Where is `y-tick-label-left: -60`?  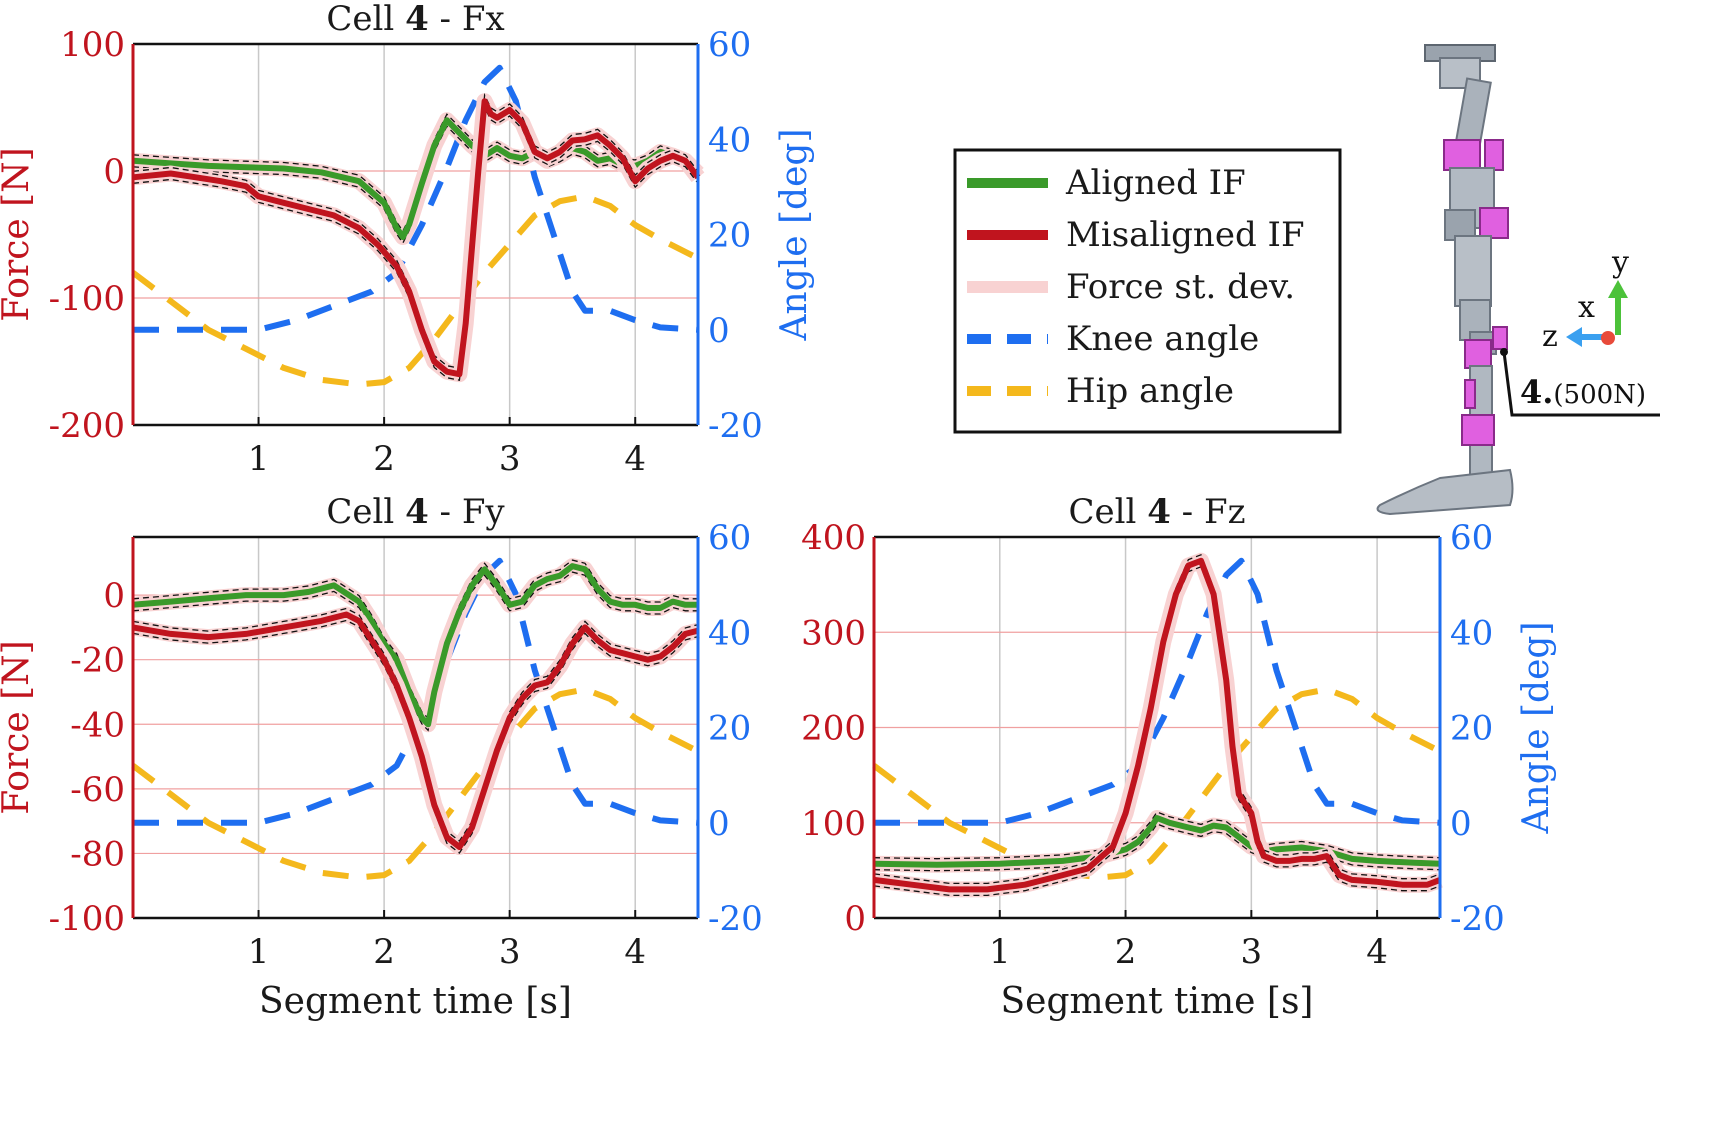
y-tick-label-left: -60 is located at coordinates (97, 790).